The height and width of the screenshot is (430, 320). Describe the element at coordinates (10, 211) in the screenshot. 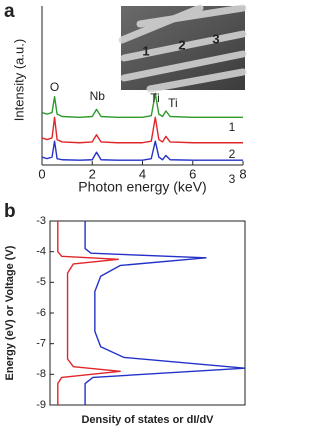

I see `panel-label: b` at that location.